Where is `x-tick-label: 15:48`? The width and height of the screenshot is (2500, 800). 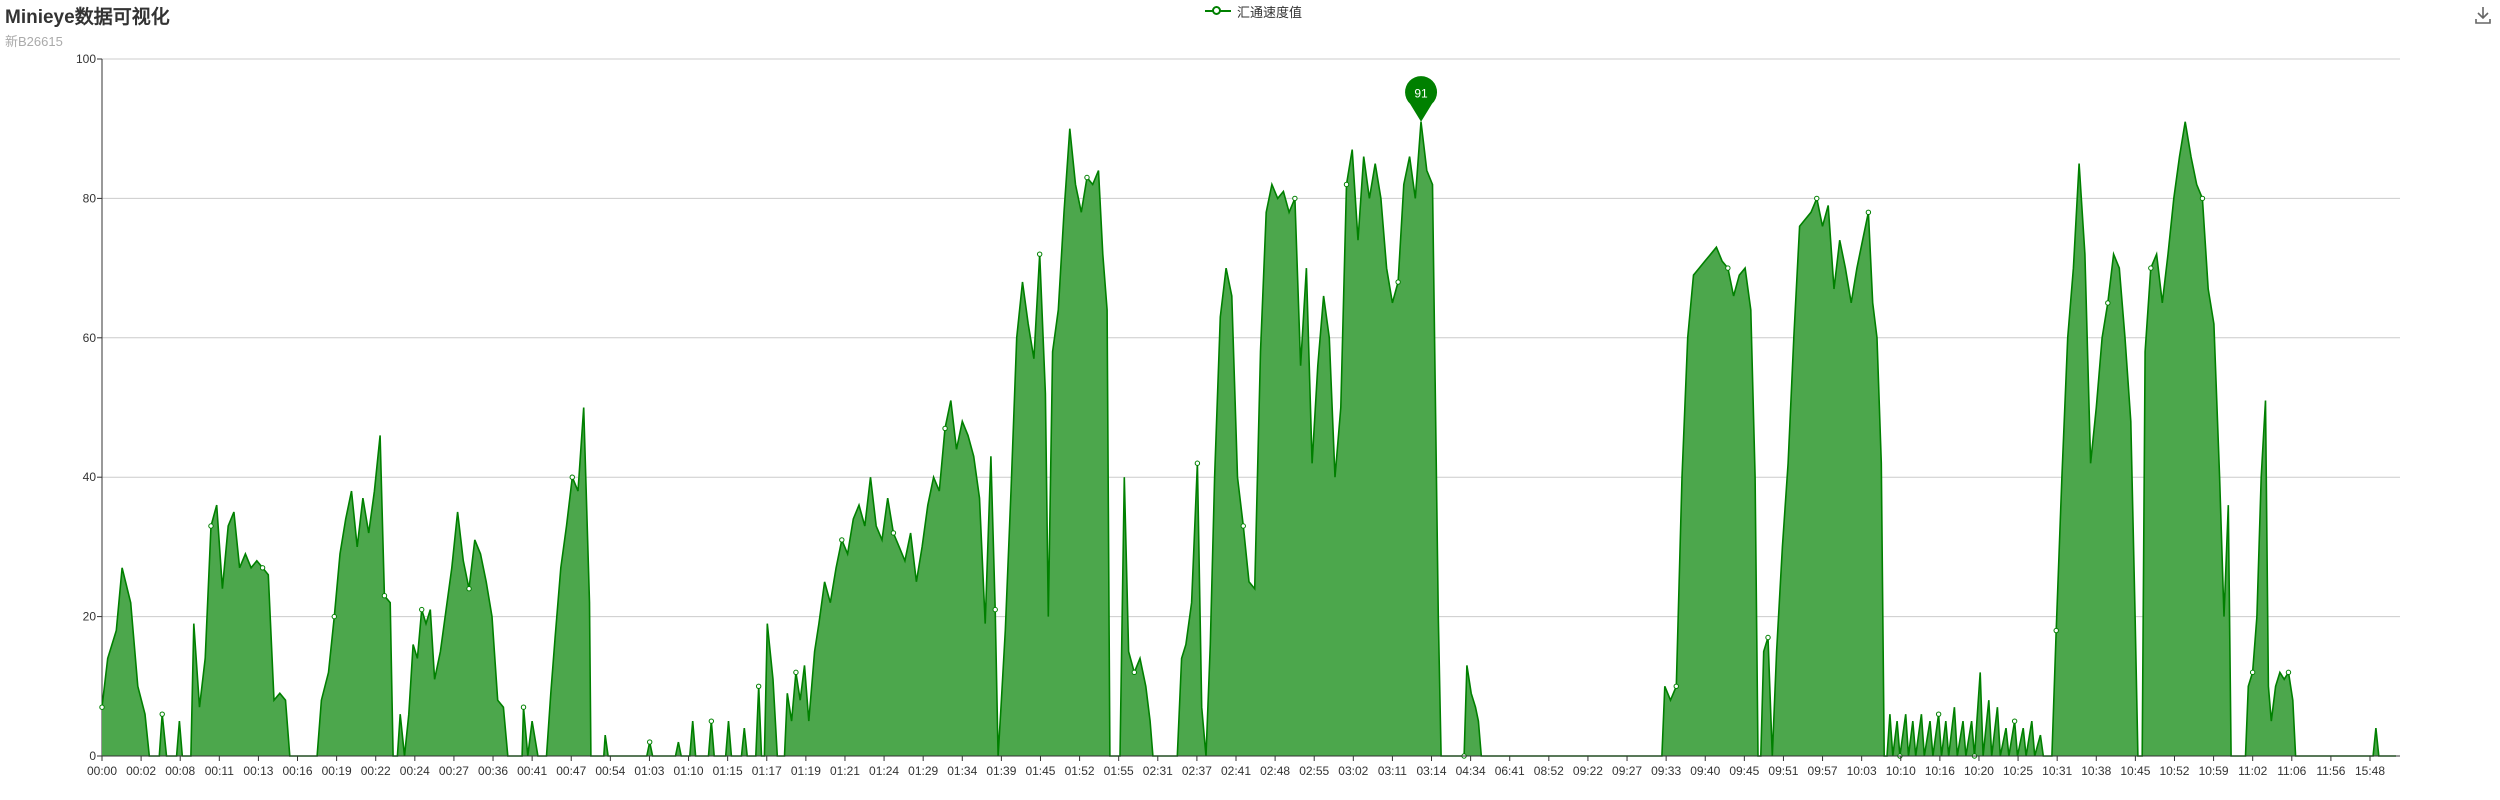 x-tick-label: 15:48 is located at coordinates (2370, 771).